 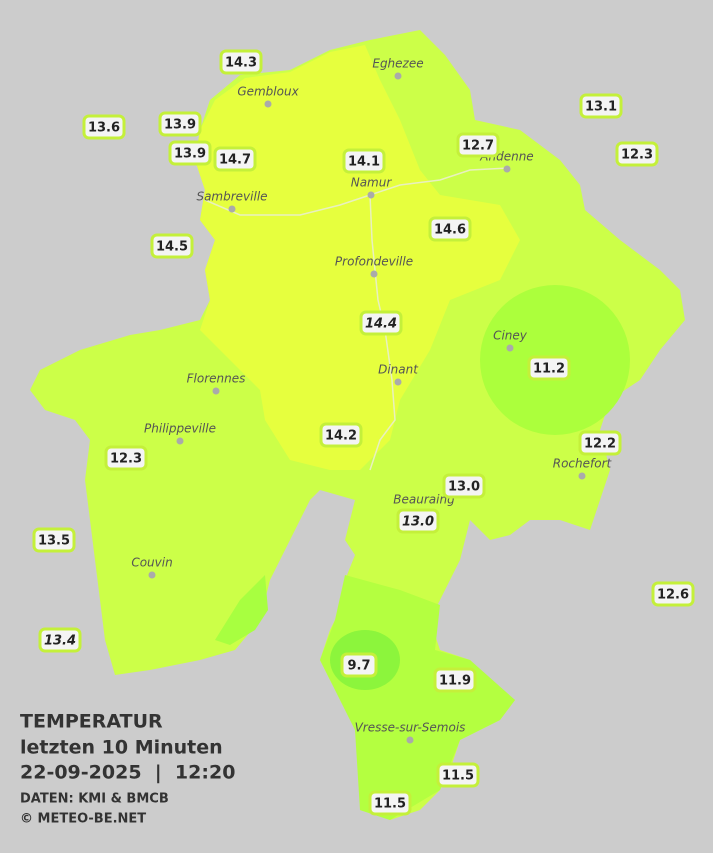 I want to click on station-temperature: 14.2, so click(x=341, y=436).